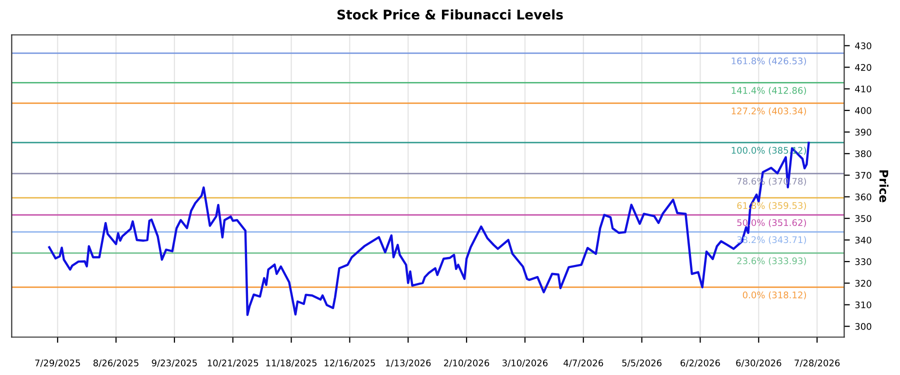 The image size is (900, 375). I want to click on y-tick-label: 360, so click(863, 197).